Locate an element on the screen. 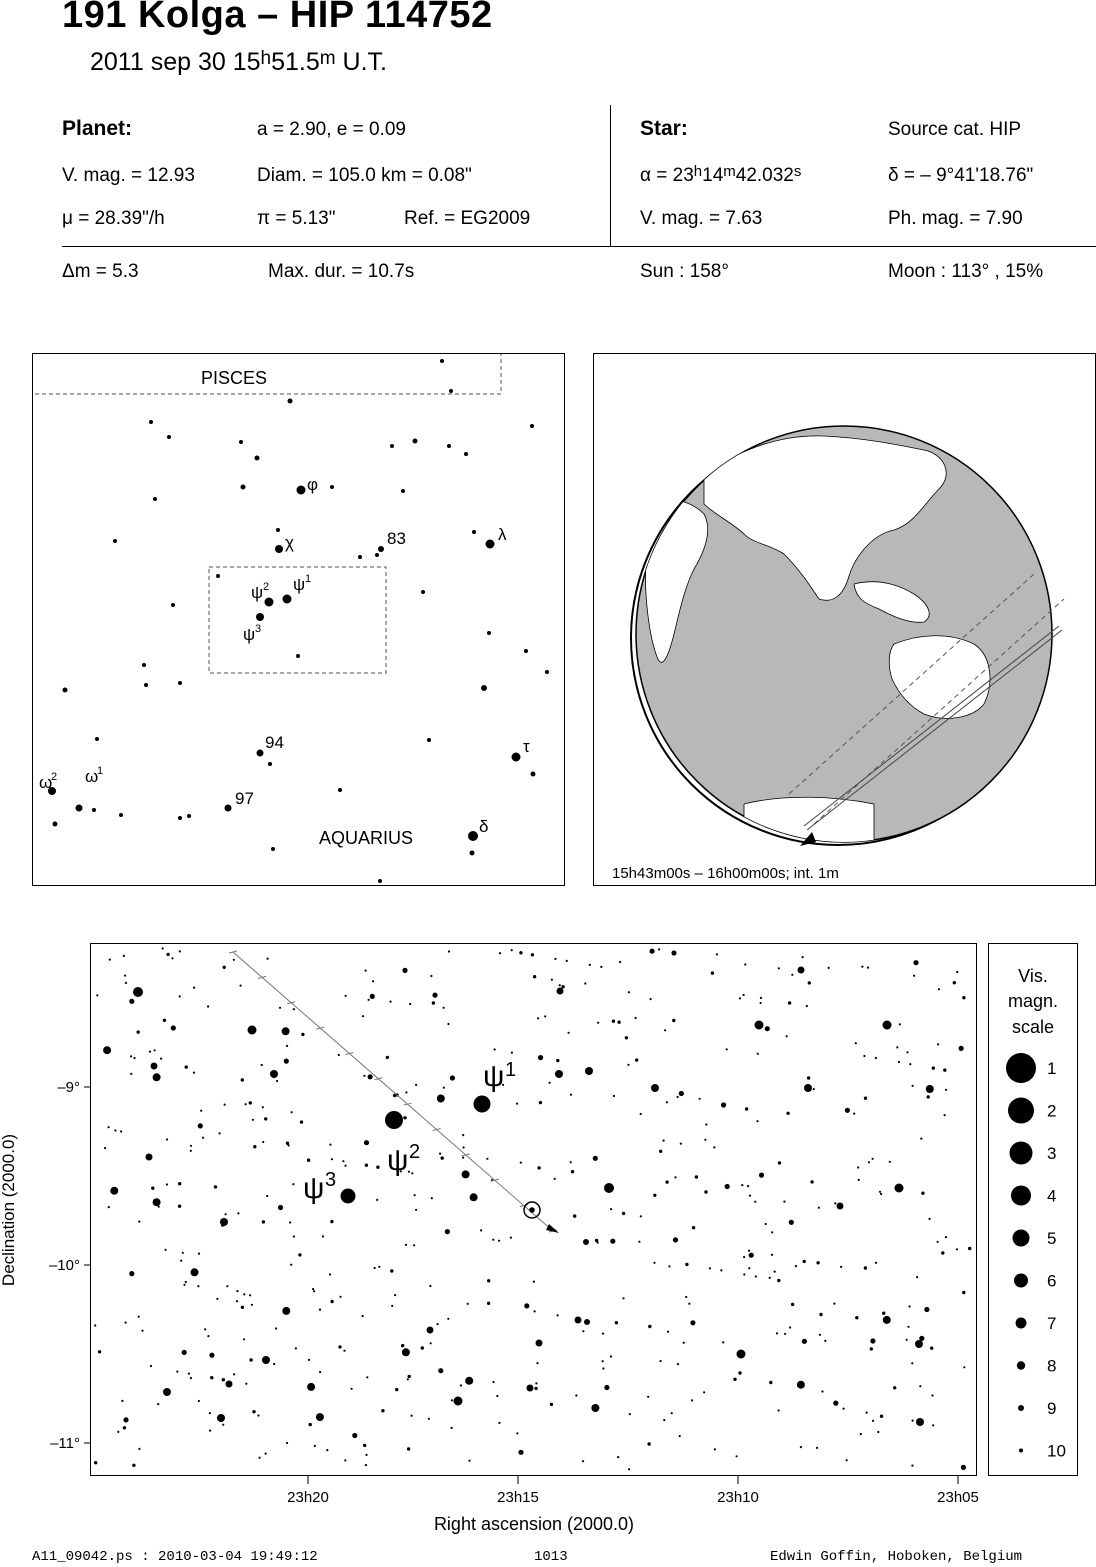  occulted-star is located at coordinates (532, 1210).